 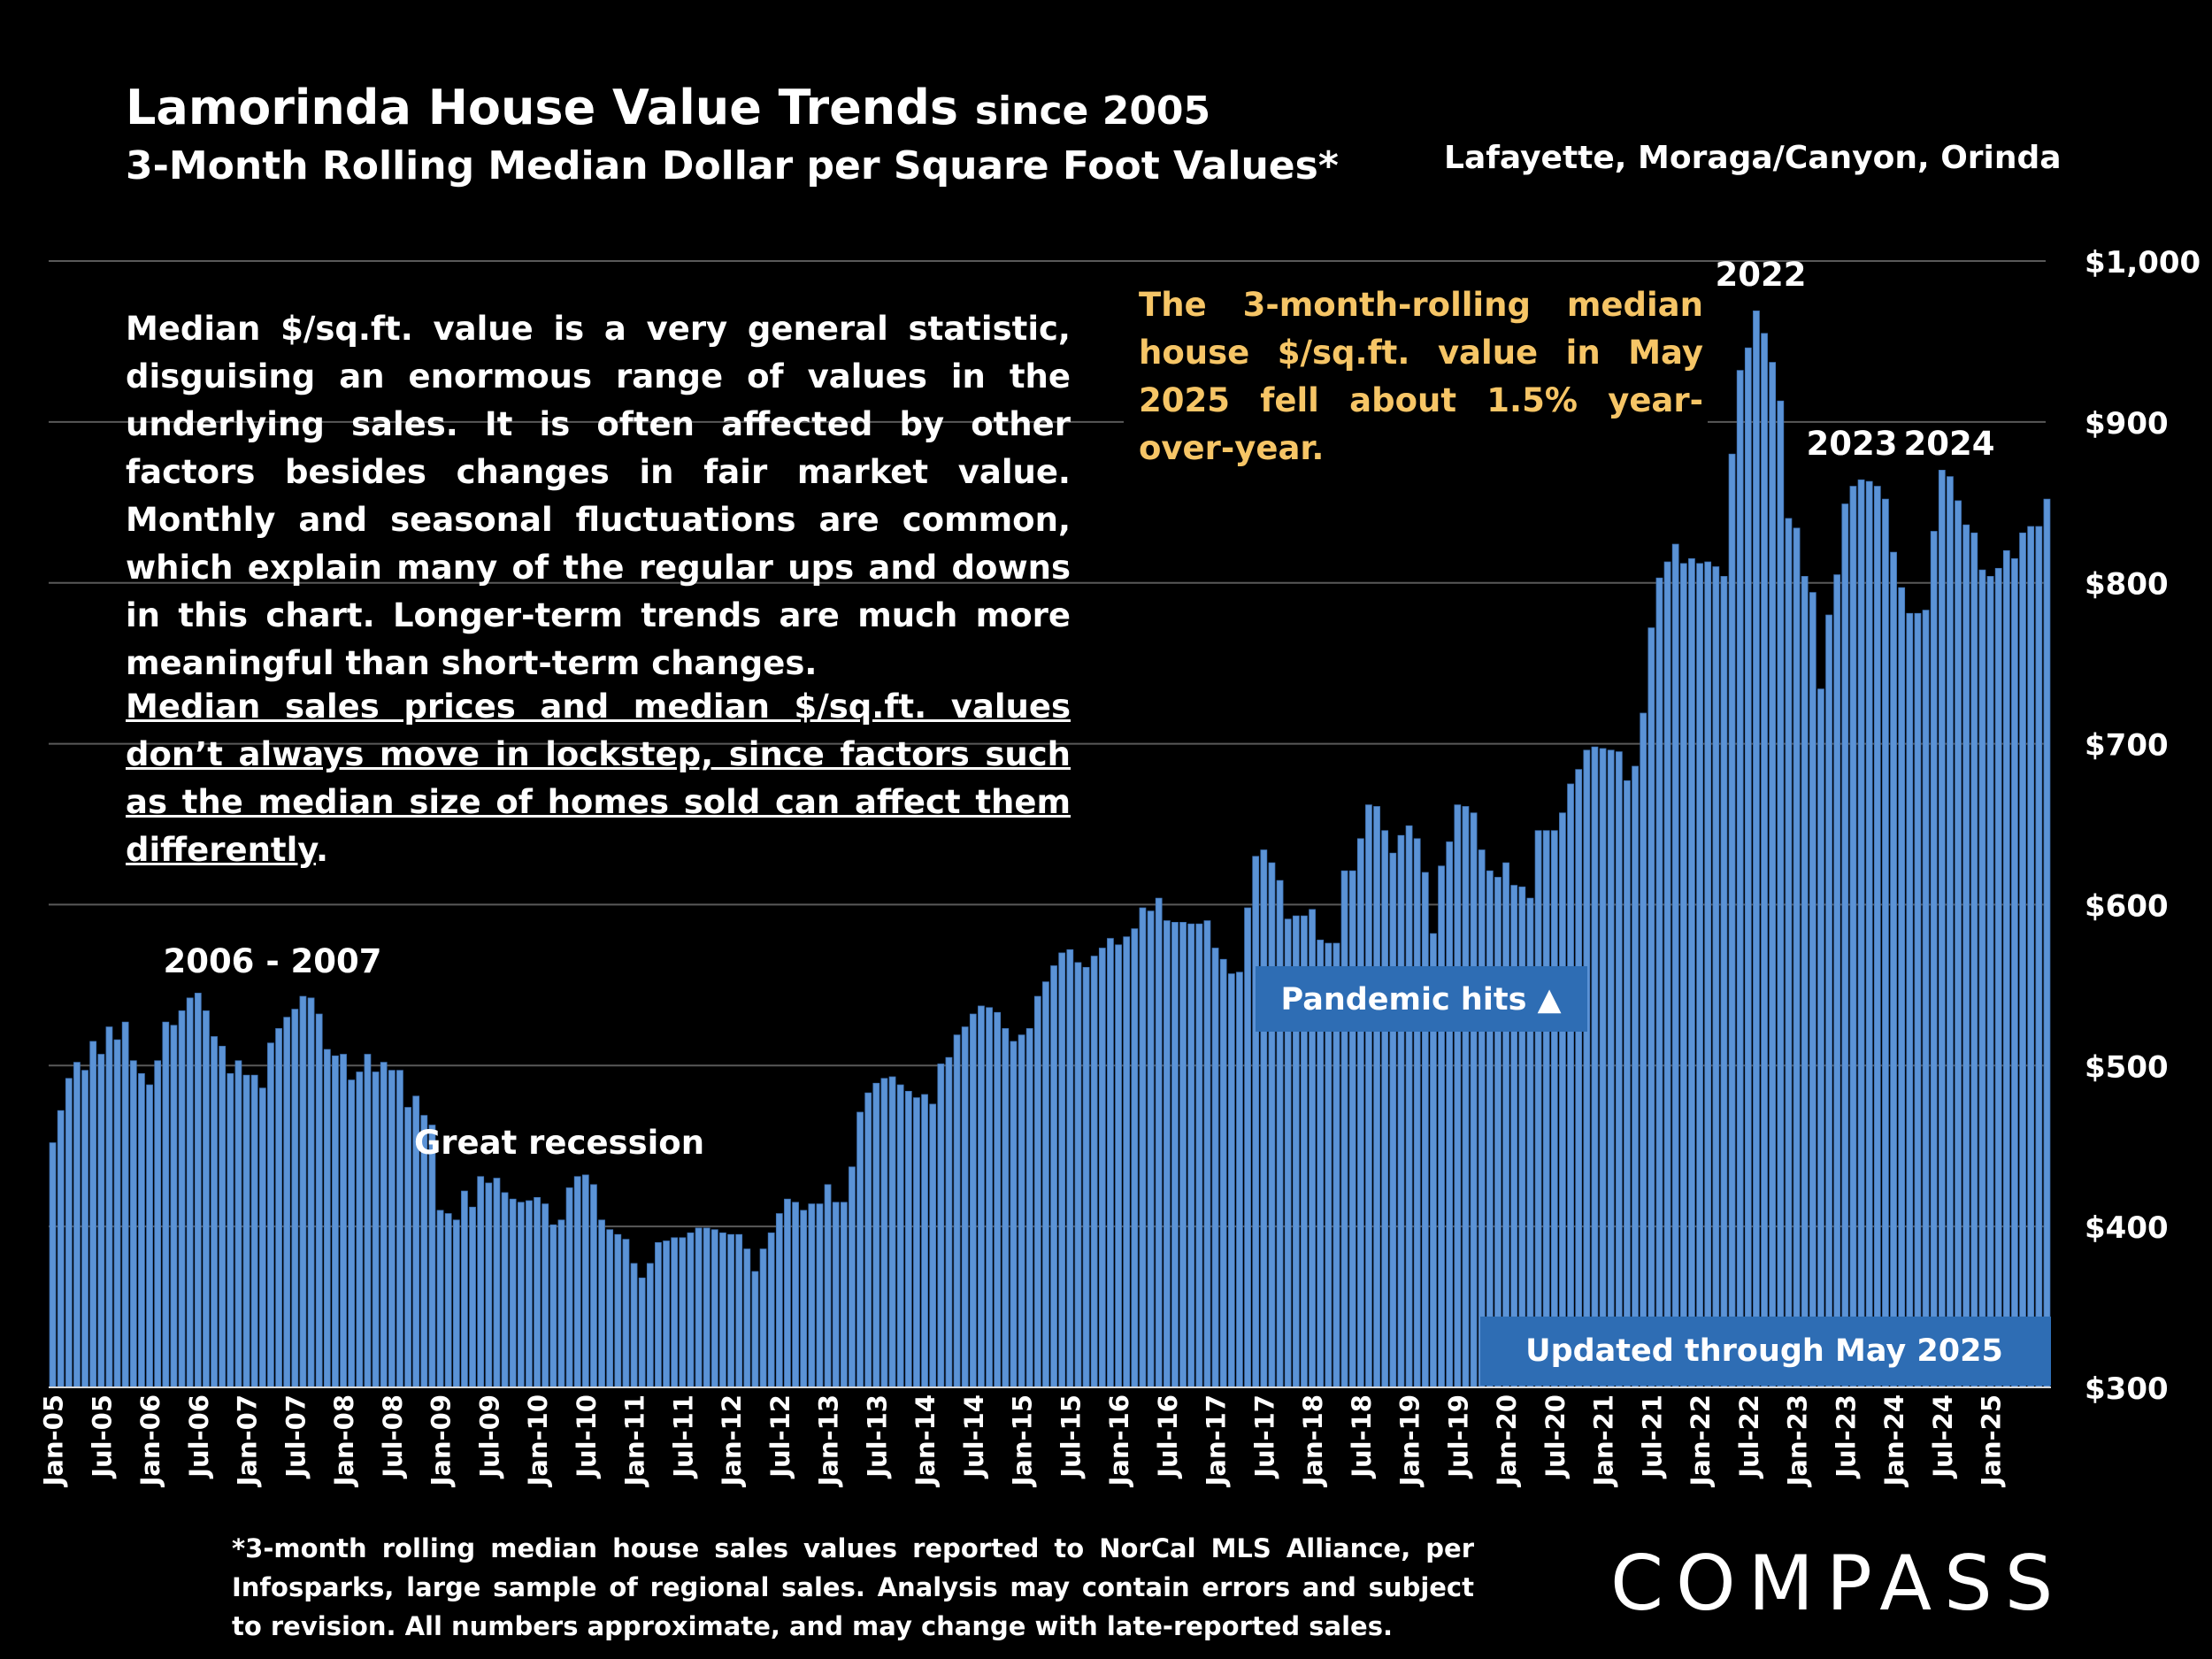 I want to click on x-tick-label: Jul-18, so click(x=1362, y=1437).